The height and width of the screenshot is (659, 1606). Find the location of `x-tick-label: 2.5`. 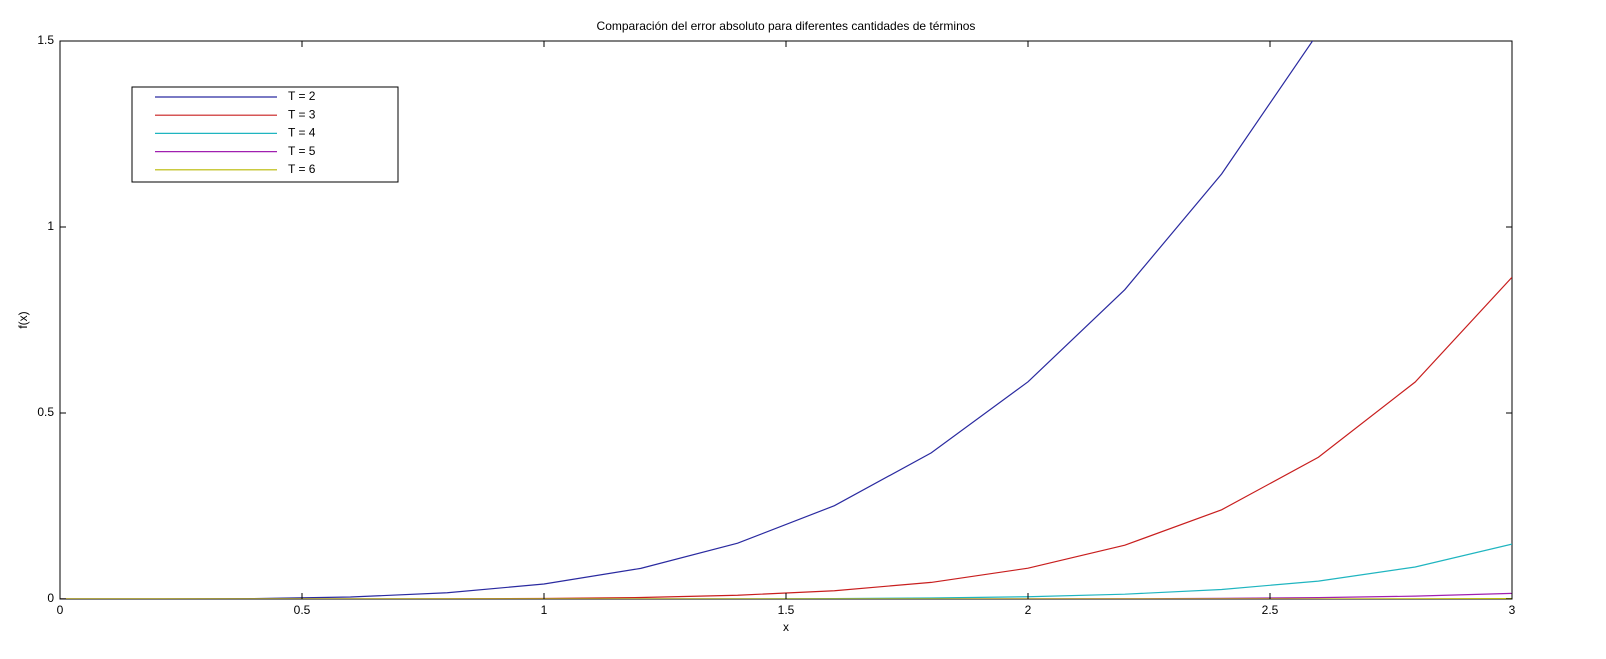

x-tick-label: 2.5 is located at coordinates (1270, 610).